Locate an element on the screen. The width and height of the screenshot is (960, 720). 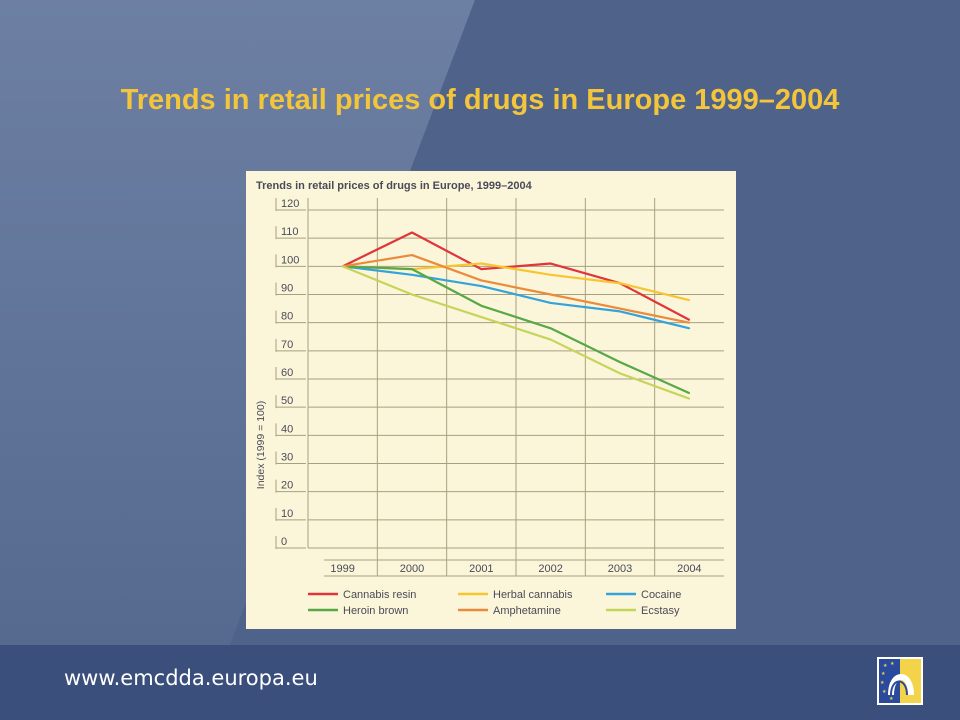
data-point-herbal-cannabis-2001 is located at coordinates (481, 263).